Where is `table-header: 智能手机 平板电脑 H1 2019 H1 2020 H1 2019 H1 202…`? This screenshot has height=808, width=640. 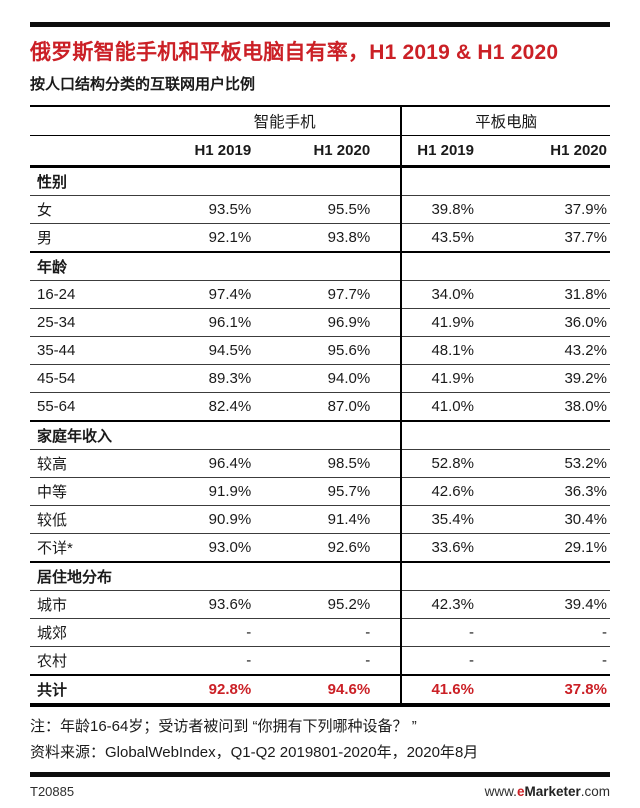
table-header: 智能手机 平板电脑 H1 2019 H1 2020 H1 2019 H1 202… is located at coordinates (320, 137).